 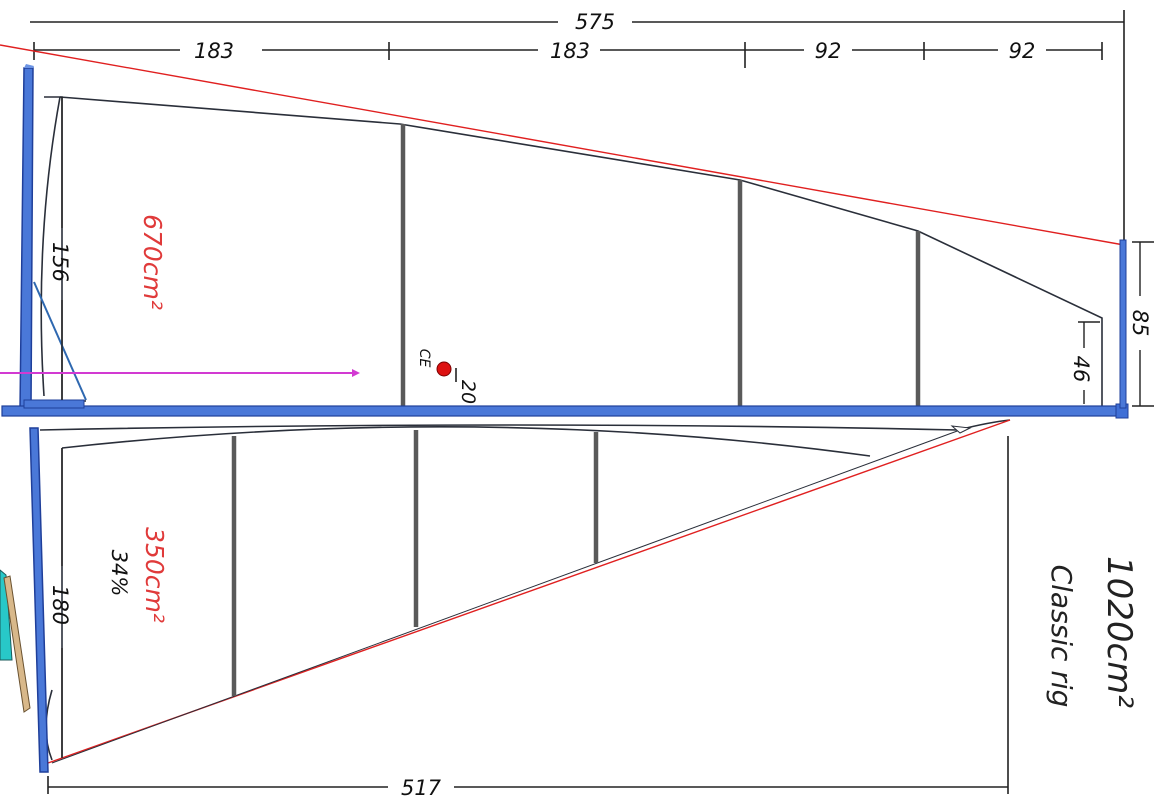 I want to click on hull-fragment, so click(x=15, y=641).